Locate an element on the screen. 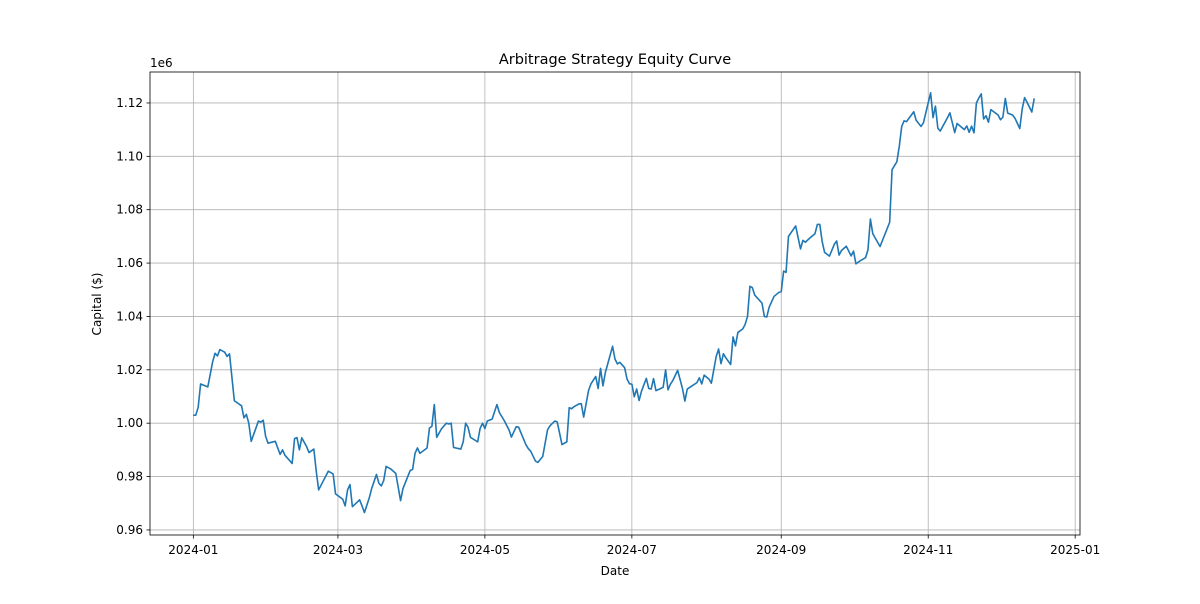 Image resolution: width=1200 pixels, height=604 pixels. y-tick-label: 1.08 is located at coordinates (129, 210).